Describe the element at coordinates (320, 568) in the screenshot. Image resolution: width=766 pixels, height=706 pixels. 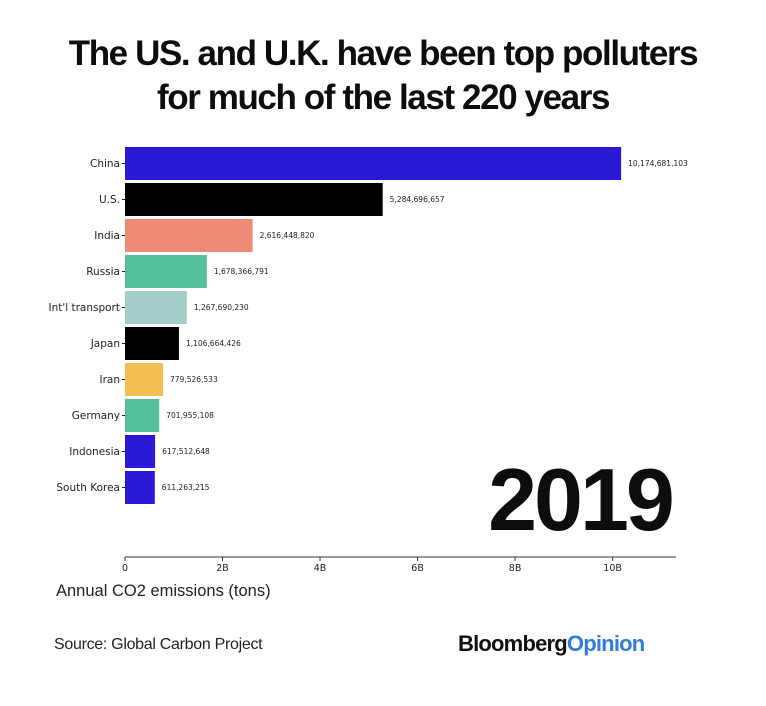
I see `x-tick-label: 4B` at that location.